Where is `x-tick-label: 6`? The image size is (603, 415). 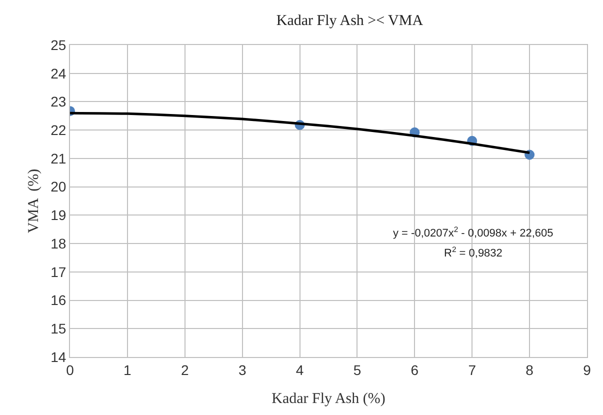 x-tick-label: 6 is located at coordinates (414, 370).